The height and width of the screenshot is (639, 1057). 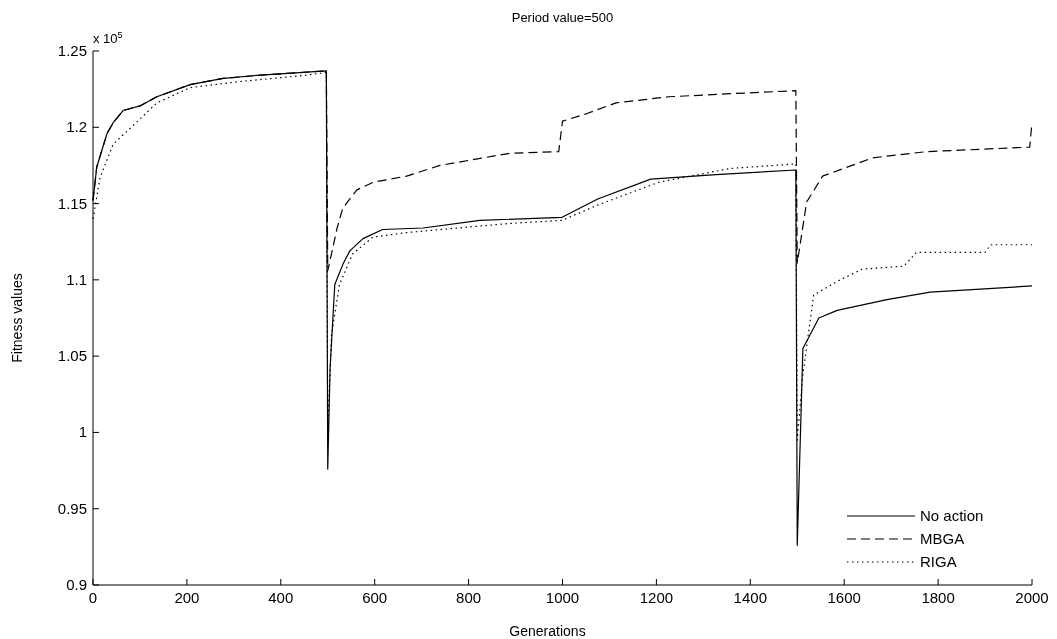 What do you see at coordinates (942, 538) in the screenshot?
I see `legend-label: MBGA` at bounding box center [942, 538].